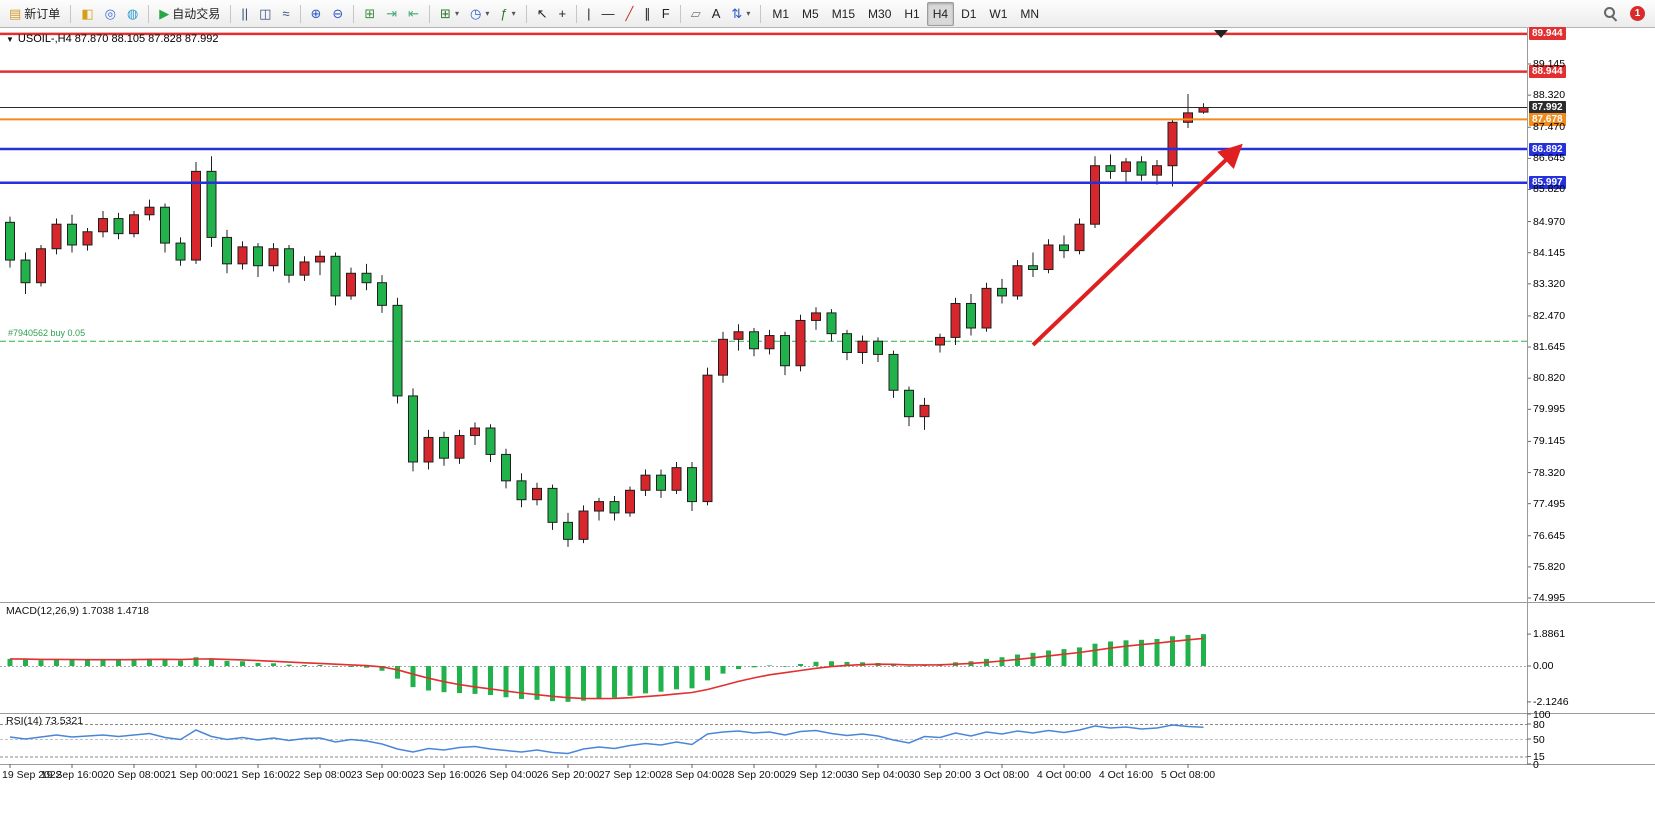 Image resolution: width=1655 pixels, height=828 pixels. I want to click on resistance-line-label: 89.944, so click(1547, 34).